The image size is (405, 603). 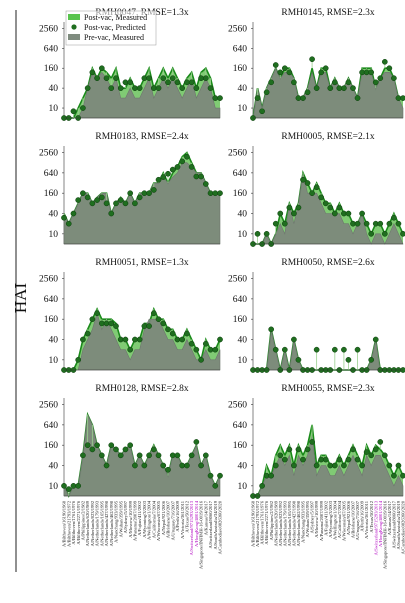 What do you see at coordinates (74, 27) in the screenshot?
I see `legend-dot-icon` at bounding box center [74, 27].